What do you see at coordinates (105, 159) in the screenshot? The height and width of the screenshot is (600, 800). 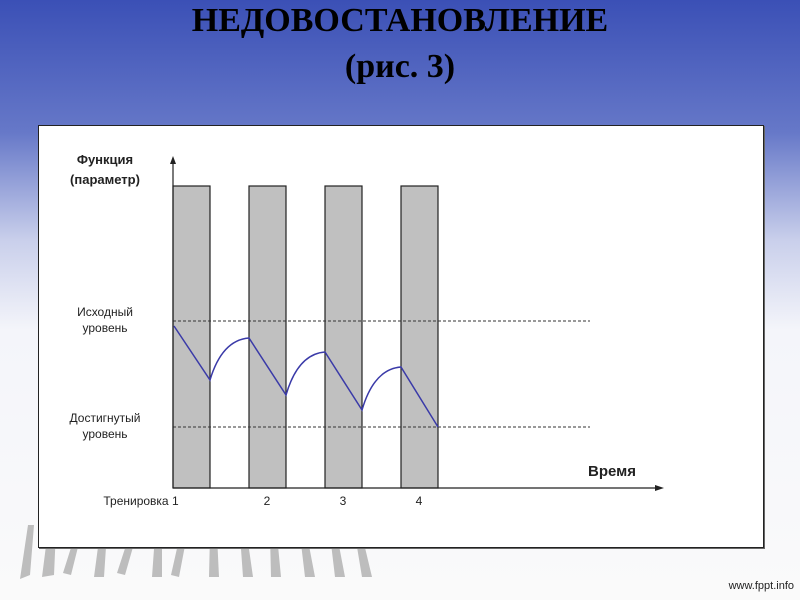 I see `y-axis-label: Функция` at bounding box center [105, 159].